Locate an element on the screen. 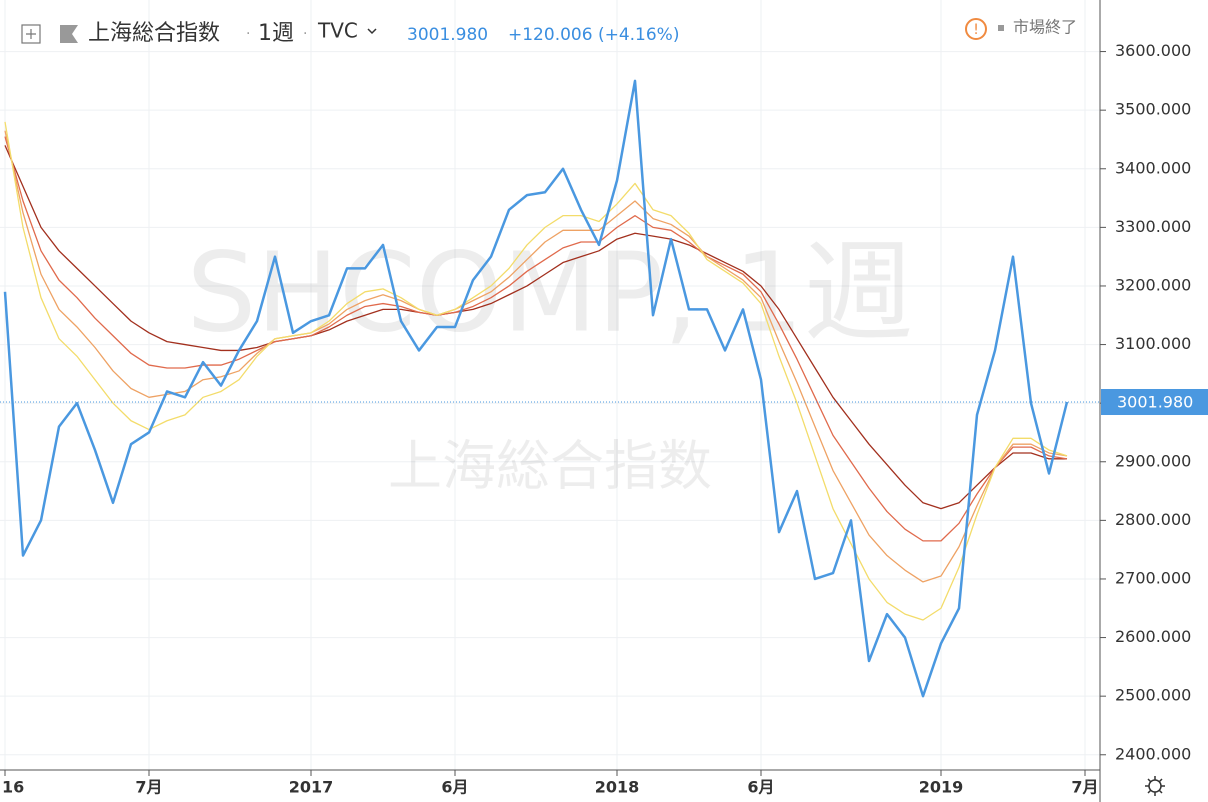 This screenshot has width=1208, height=802. watermark-sub: 上海総合指数 is located at coordinates (550, 466).